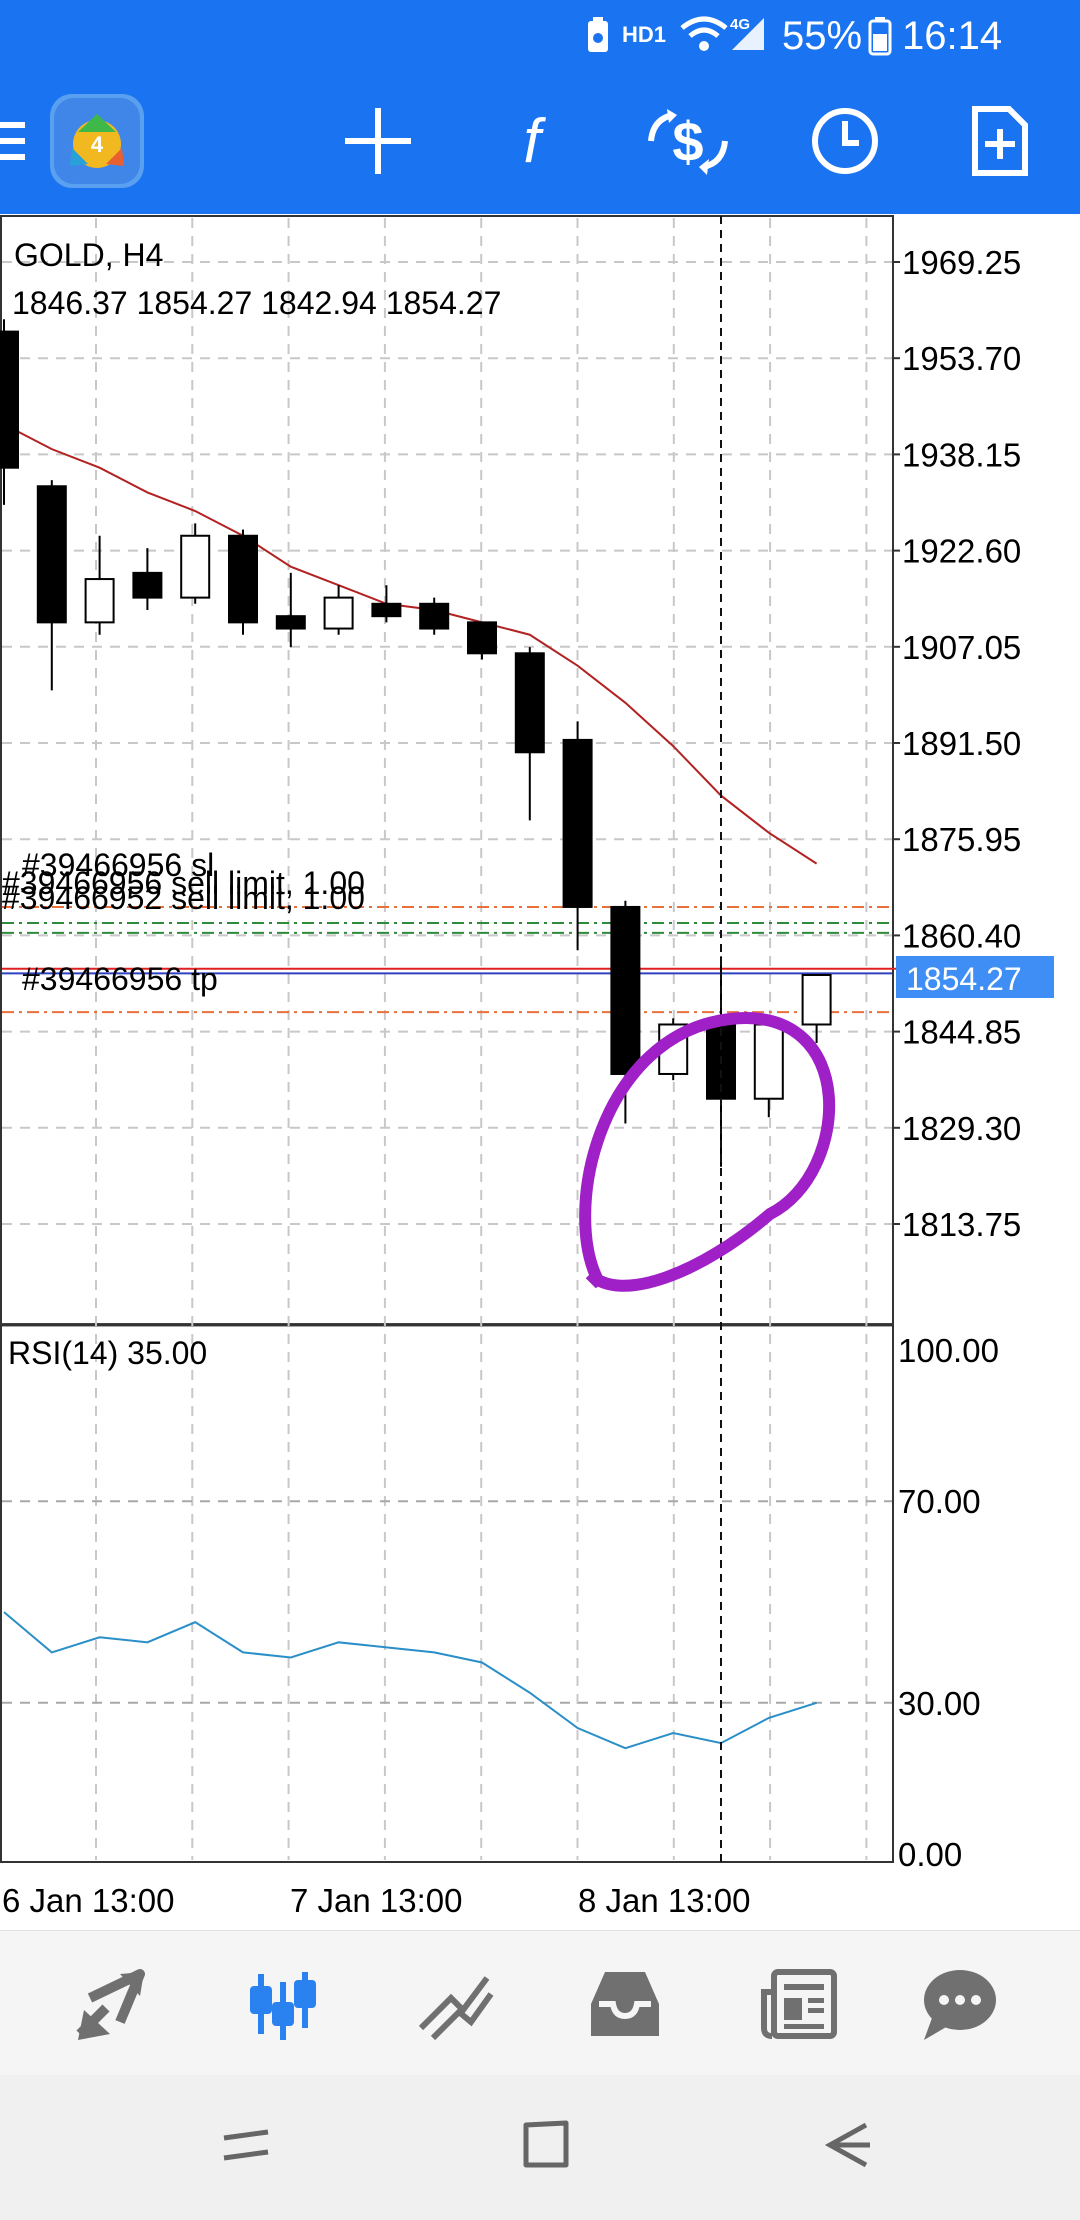  Describe the element at coordinates (540, 36) in the screenshot. I see `status-bar: HD1 4G 55% 16:14` at that location.